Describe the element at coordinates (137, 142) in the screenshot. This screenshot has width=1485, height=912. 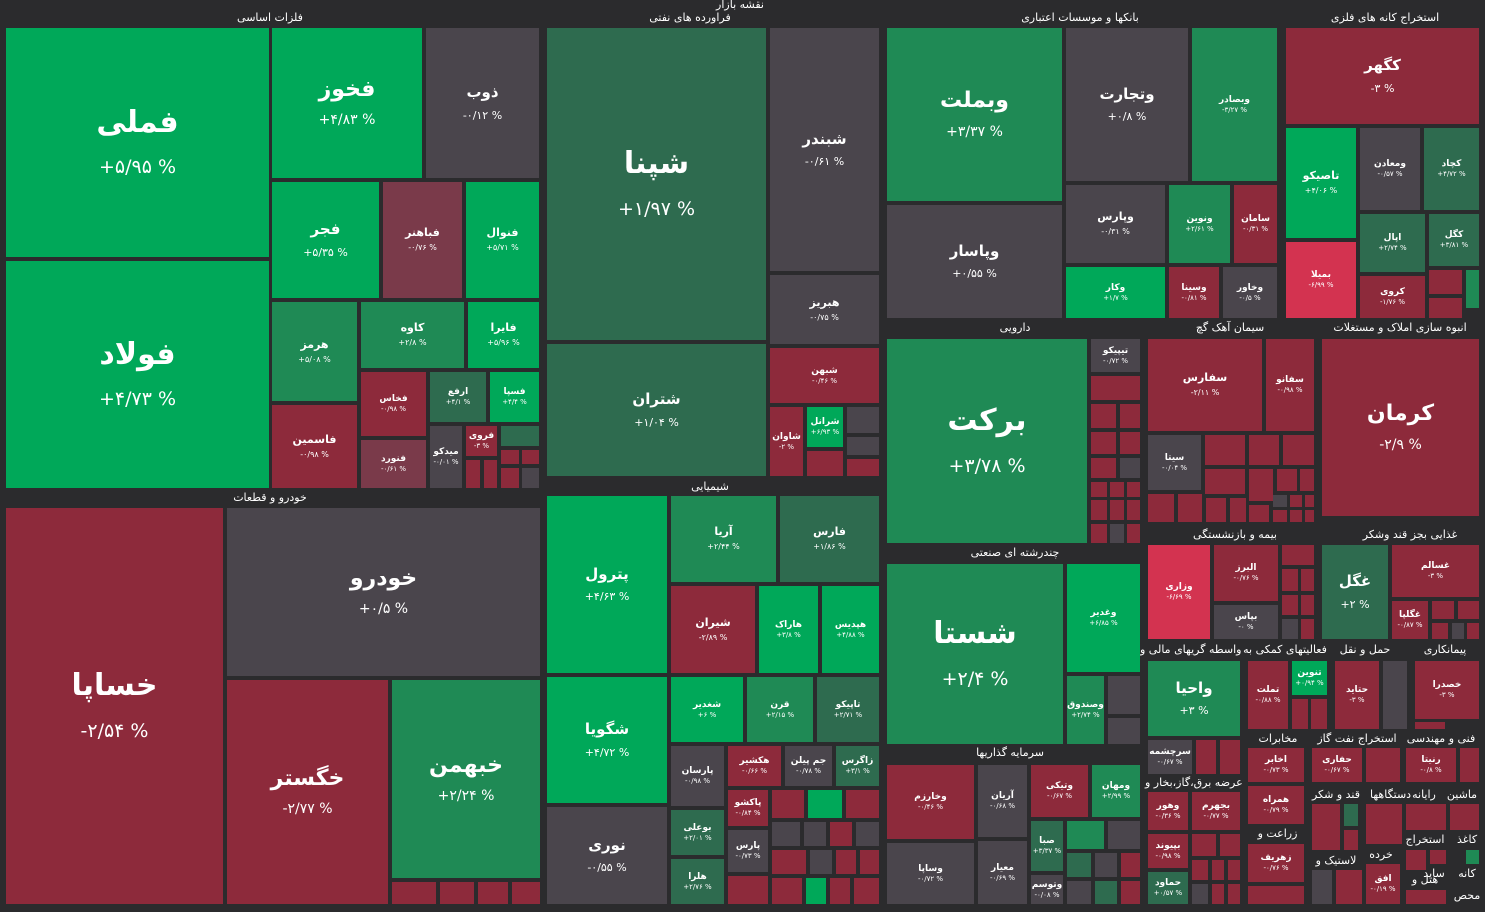
I see `tile-femeli: فملی +۵/۹۵ %` at that location.